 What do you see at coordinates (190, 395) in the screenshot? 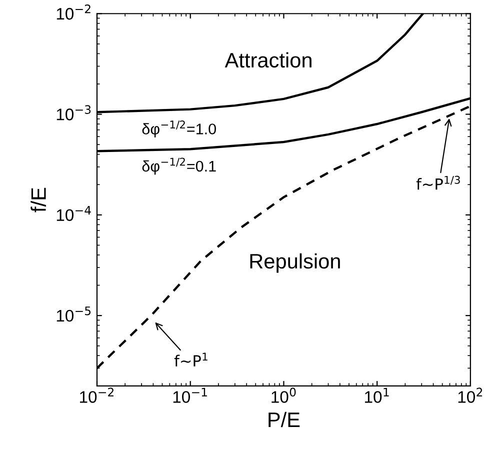
I see `x-tick-label: 10$^{−1}$` at bounding box center [190, 395].